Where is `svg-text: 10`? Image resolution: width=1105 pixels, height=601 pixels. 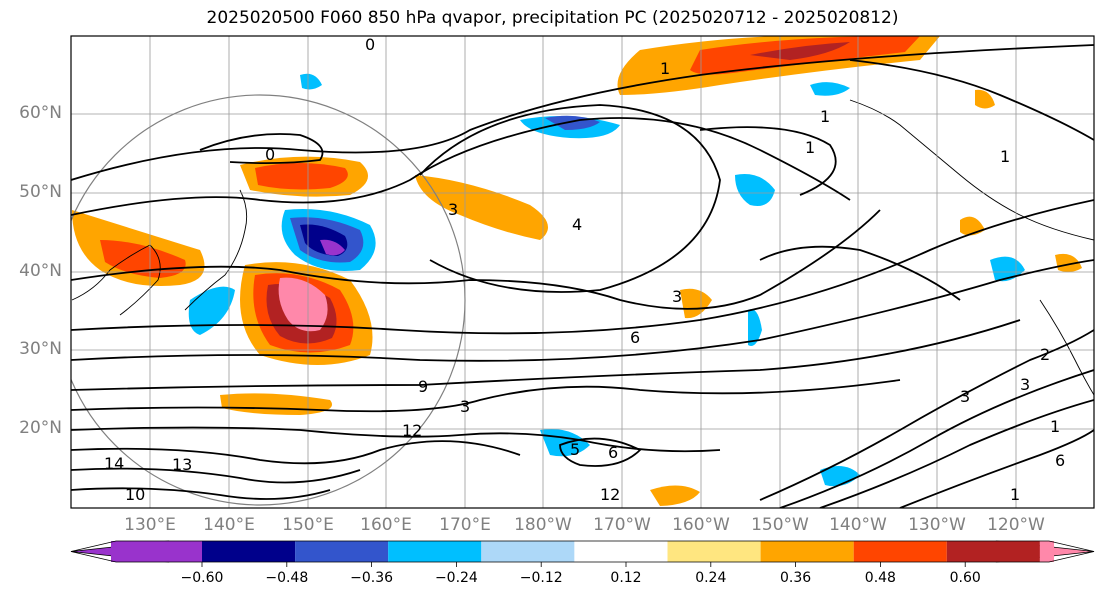 svg-text: 10 is located at coordinates (135, 494).